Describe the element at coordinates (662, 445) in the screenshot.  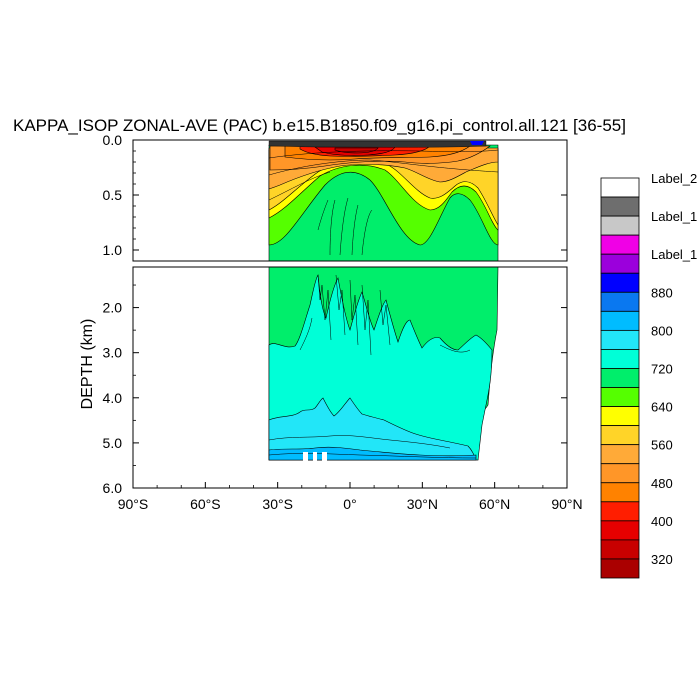
I see `colorbar-label: 560` at that location.